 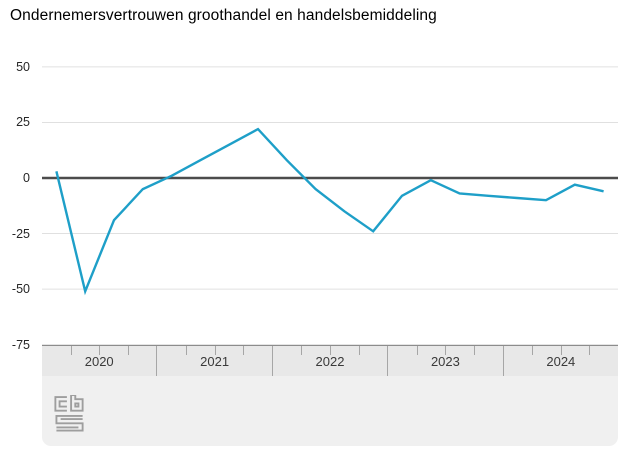 I want to click on x-axis-year-band: 2020 2021 2022 2023 2024, so click(x=330, y=360).